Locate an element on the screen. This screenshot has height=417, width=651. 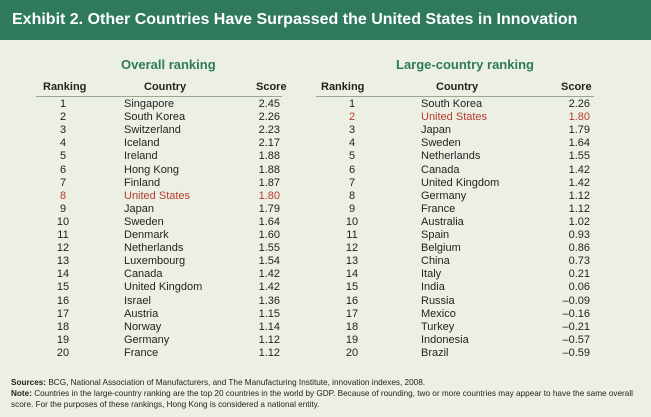
table-row: 10 Sweden 1.64 is located at coordinates (325, 222).